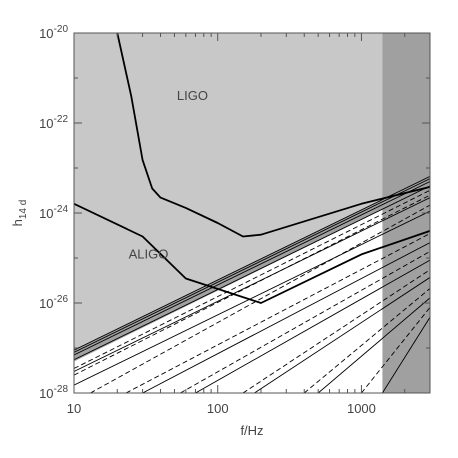 This screenshot has width=458, height=458. What do you see at coordinates (53, 32) in the screenshot?
I see `y-tick-label: 10-20` at bounding box center [53, 32].